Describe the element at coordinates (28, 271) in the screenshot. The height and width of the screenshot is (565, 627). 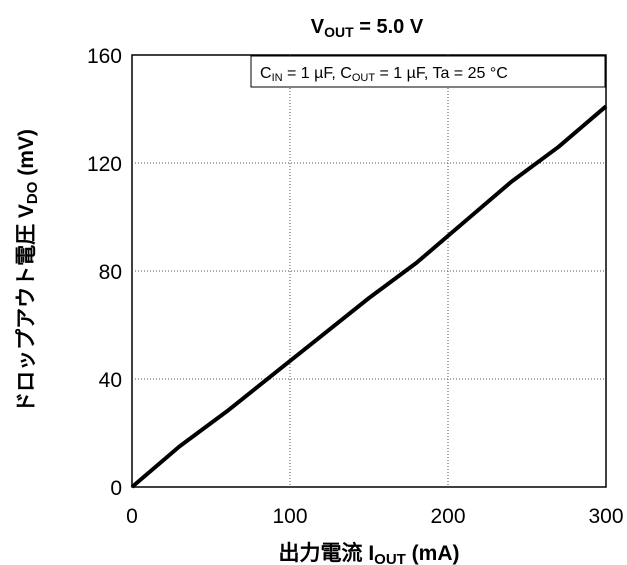
I see `y-axis-label: ドロップアウト電圧 VDO (mV)` at that location.